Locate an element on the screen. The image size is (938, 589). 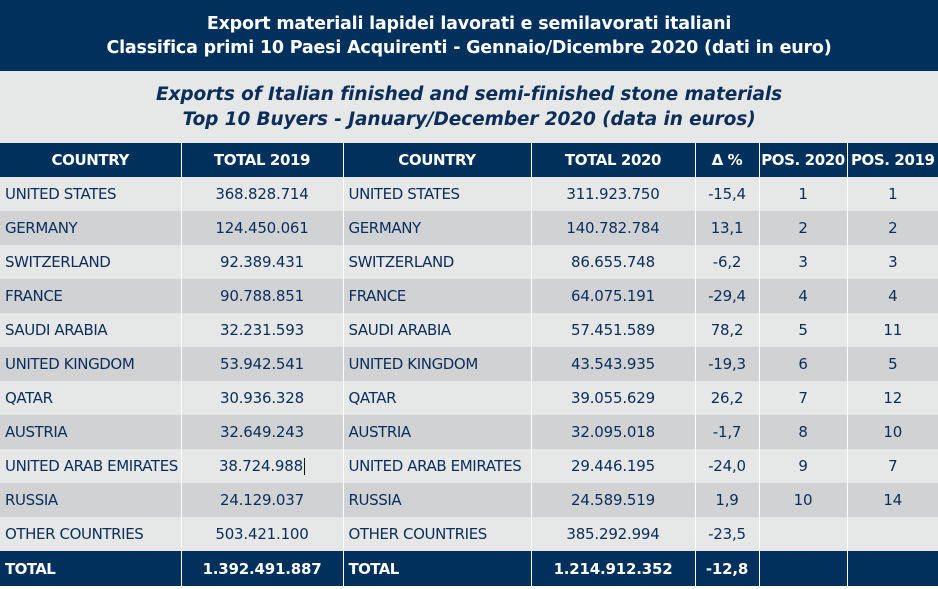
cell-country-2020: SAUDI ARABIA is located at coordinates (437, 330).